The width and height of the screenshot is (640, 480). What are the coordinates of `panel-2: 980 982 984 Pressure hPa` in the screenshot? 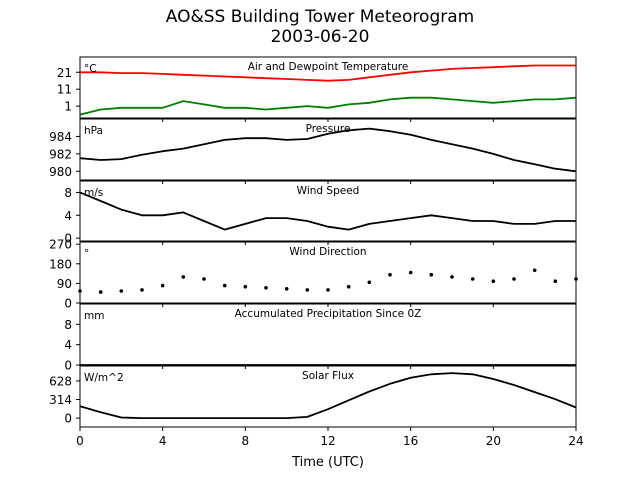 It's located at (313, 151).